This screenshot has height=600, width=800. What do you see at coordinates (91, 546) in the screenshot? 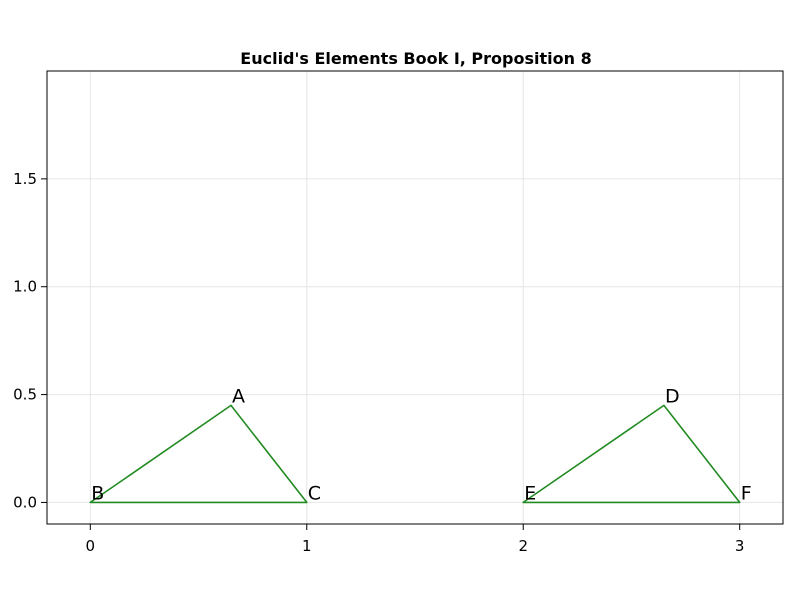
I see `x-tick-label: 0` at bounding box center [91, 546].